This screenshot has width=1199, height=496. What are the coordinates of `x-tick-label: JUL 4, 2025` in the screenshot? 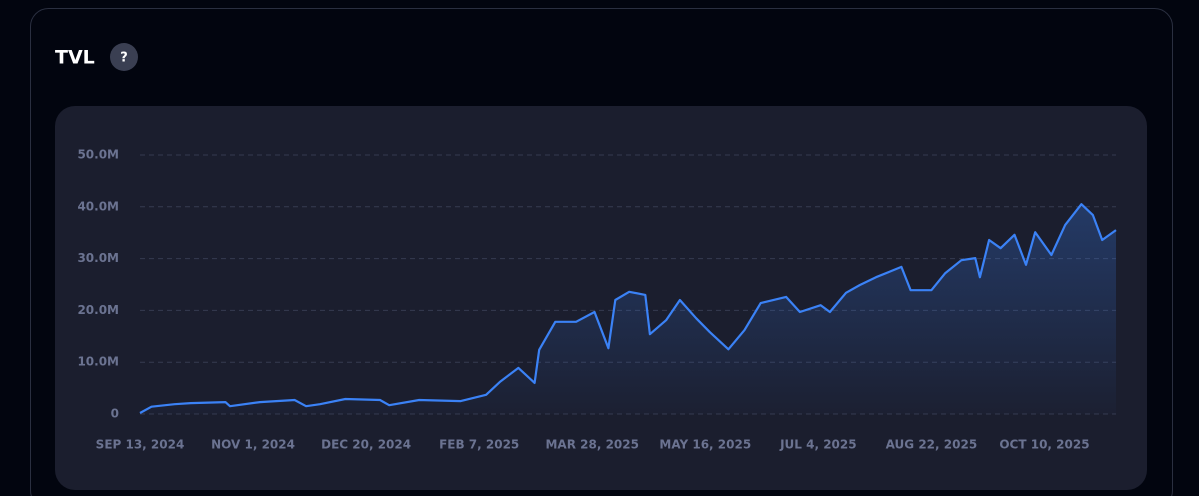 It's located at (818, 445).